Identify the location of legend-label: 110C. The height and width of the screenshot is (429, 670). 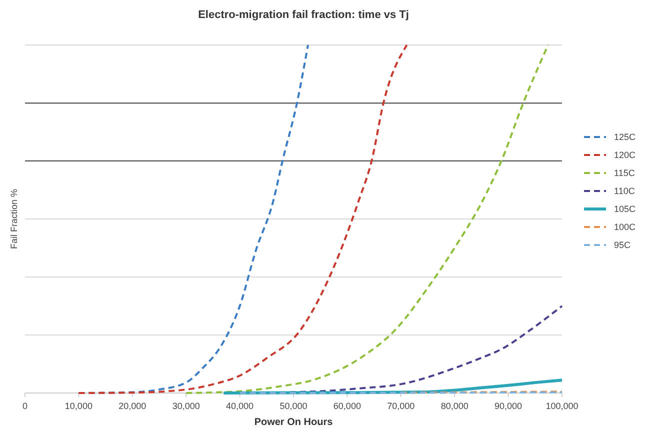
(625, 191).